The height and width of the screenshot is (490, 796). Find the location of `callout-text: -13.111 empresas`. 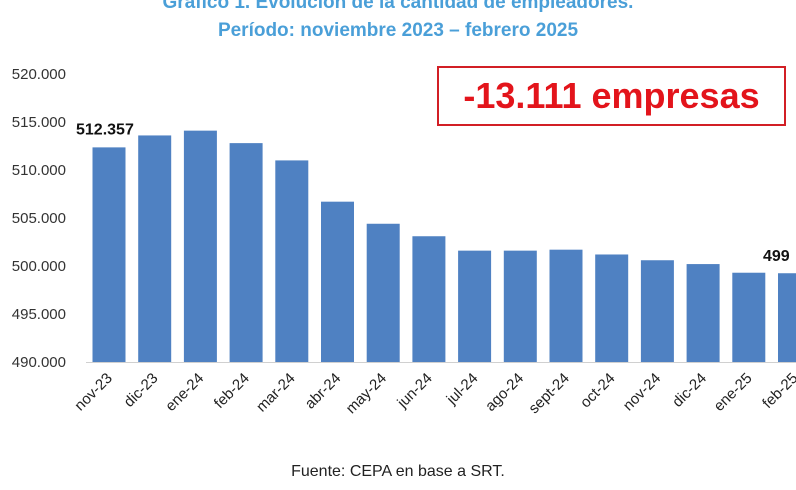

callout-text: -13.111 empresas is located at coordinates (611, 95).